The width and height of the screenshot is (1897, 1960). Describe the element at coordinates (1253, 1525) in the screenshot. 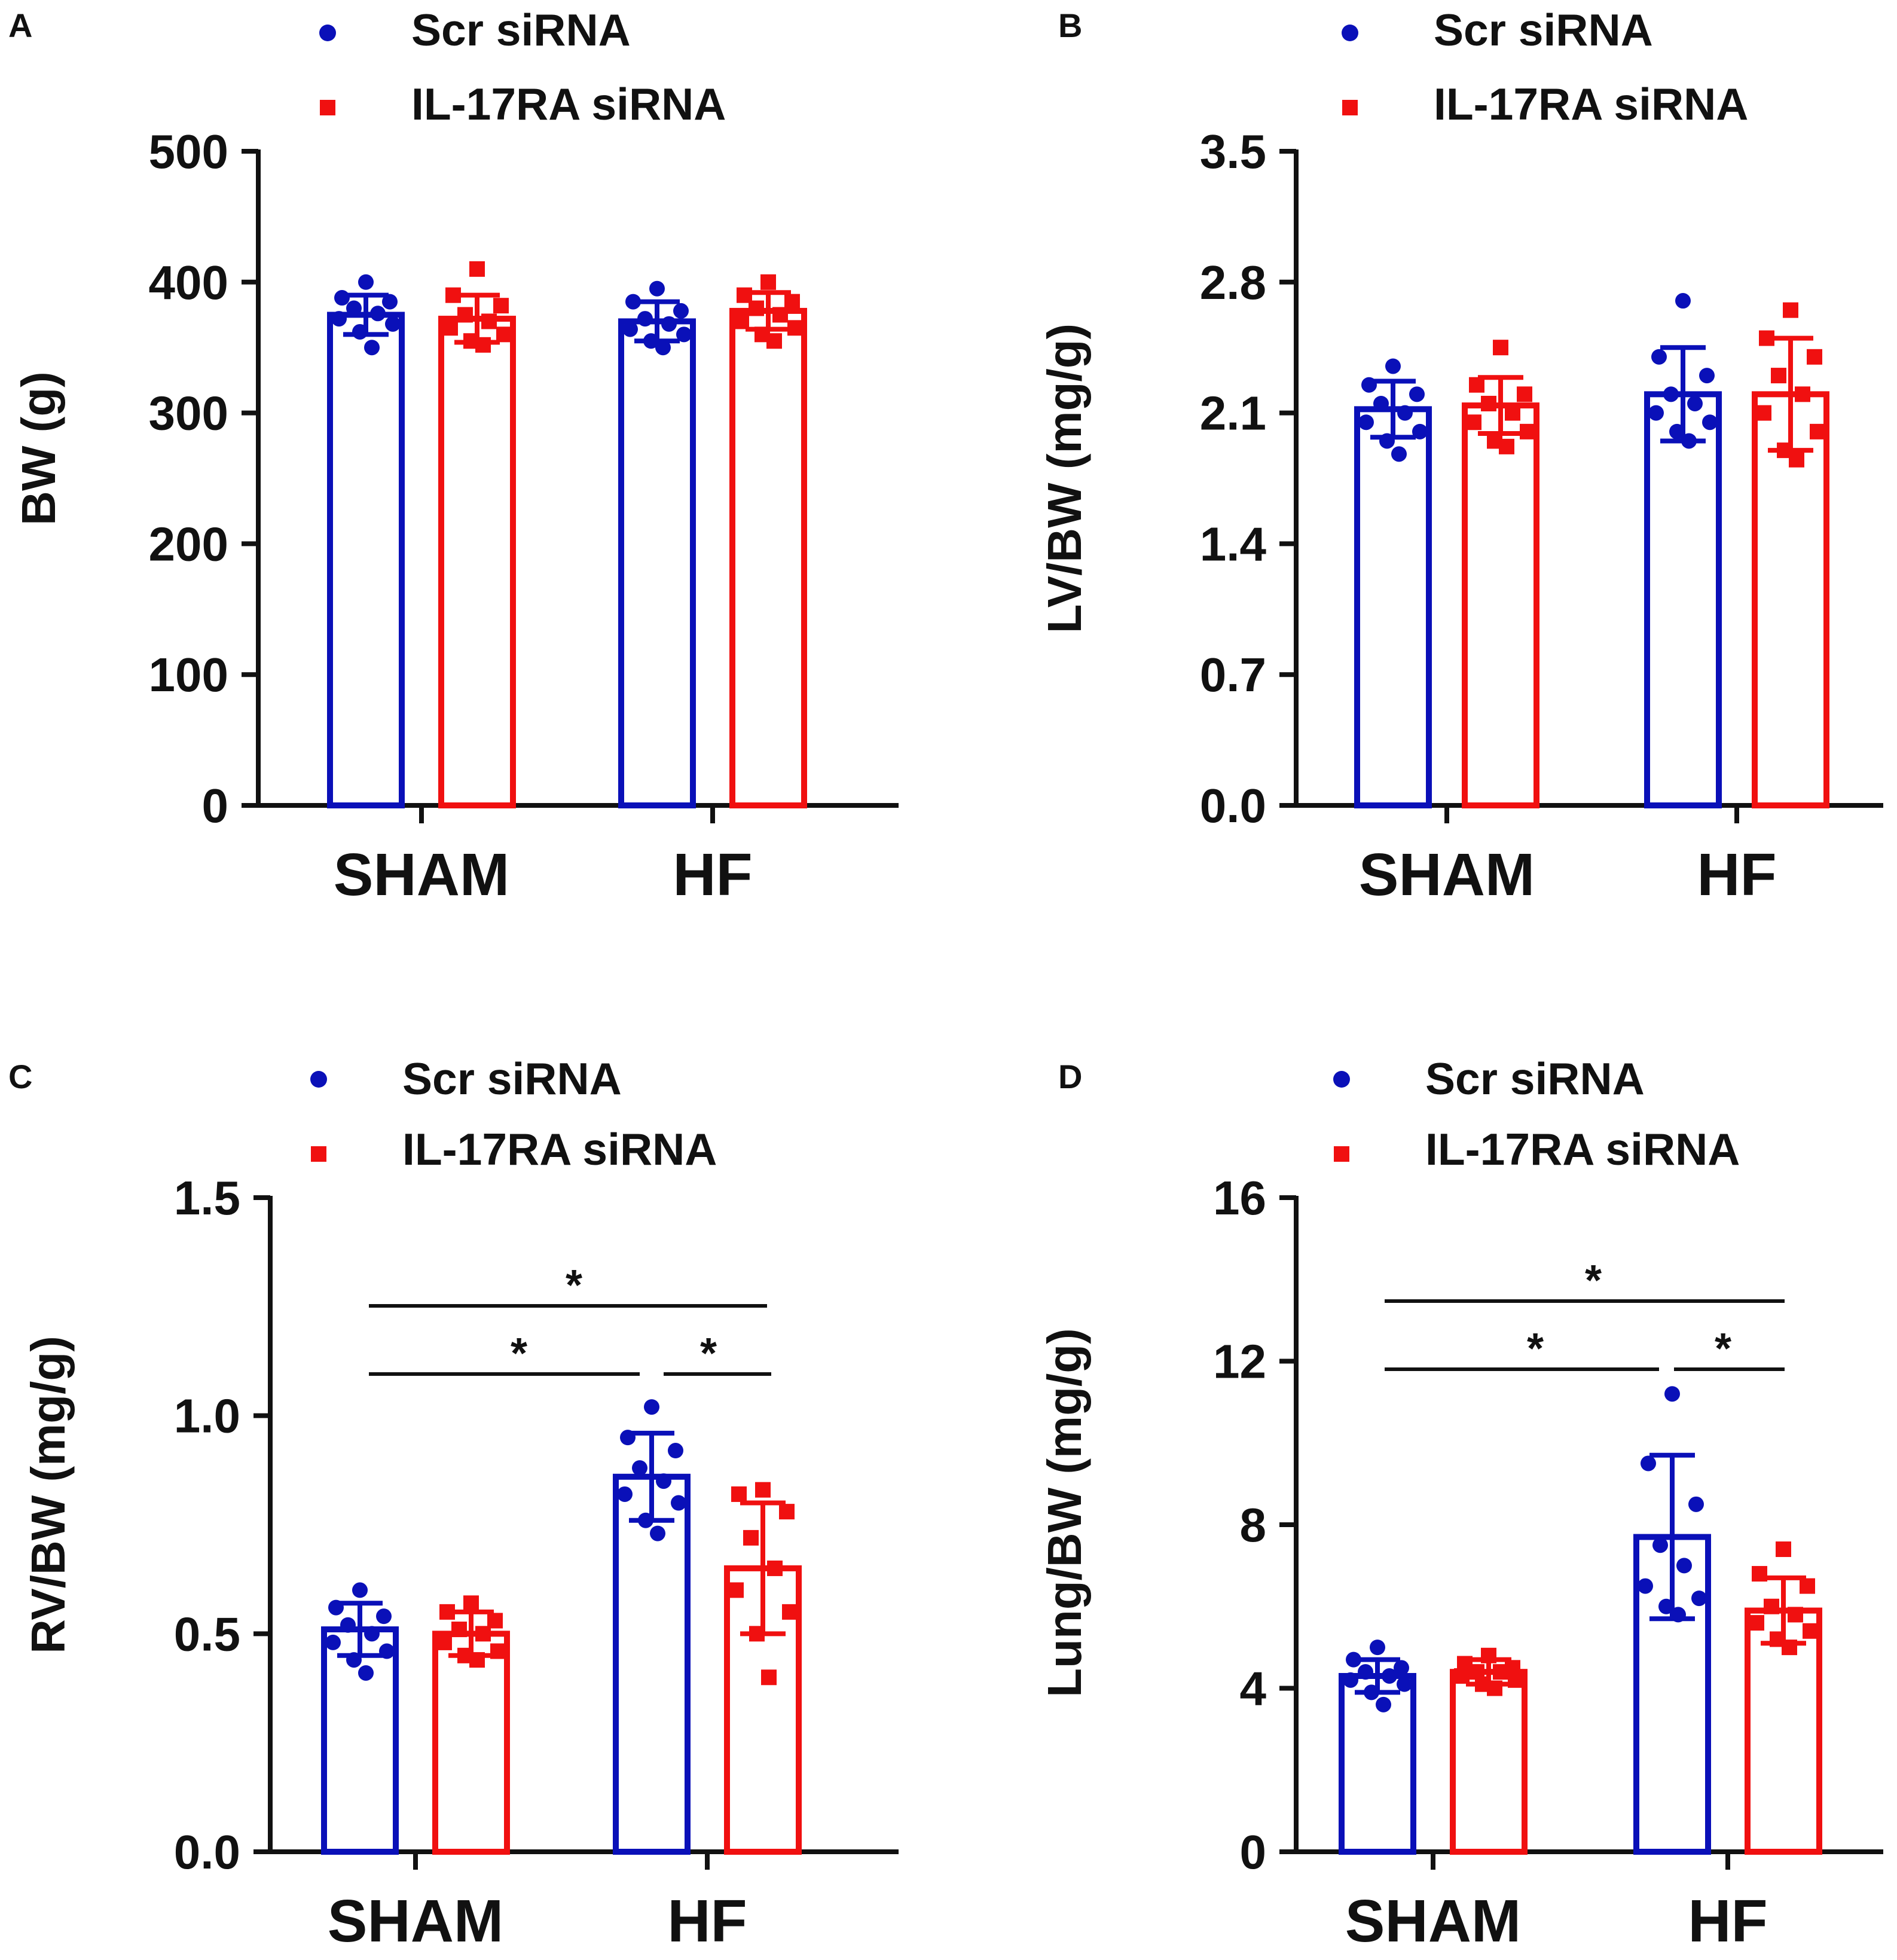

I see `y-tick-label: 8` at that location.